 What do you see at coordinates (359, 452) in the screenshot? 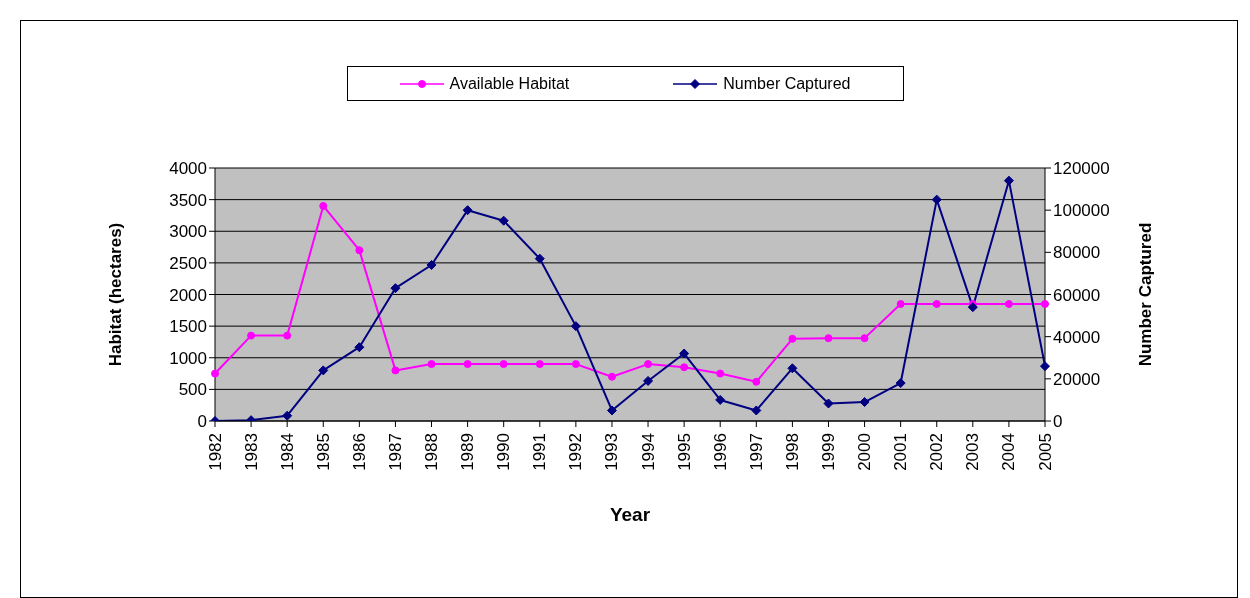
I see `x-tick-label: 1986` at bounding box center [359, 452].